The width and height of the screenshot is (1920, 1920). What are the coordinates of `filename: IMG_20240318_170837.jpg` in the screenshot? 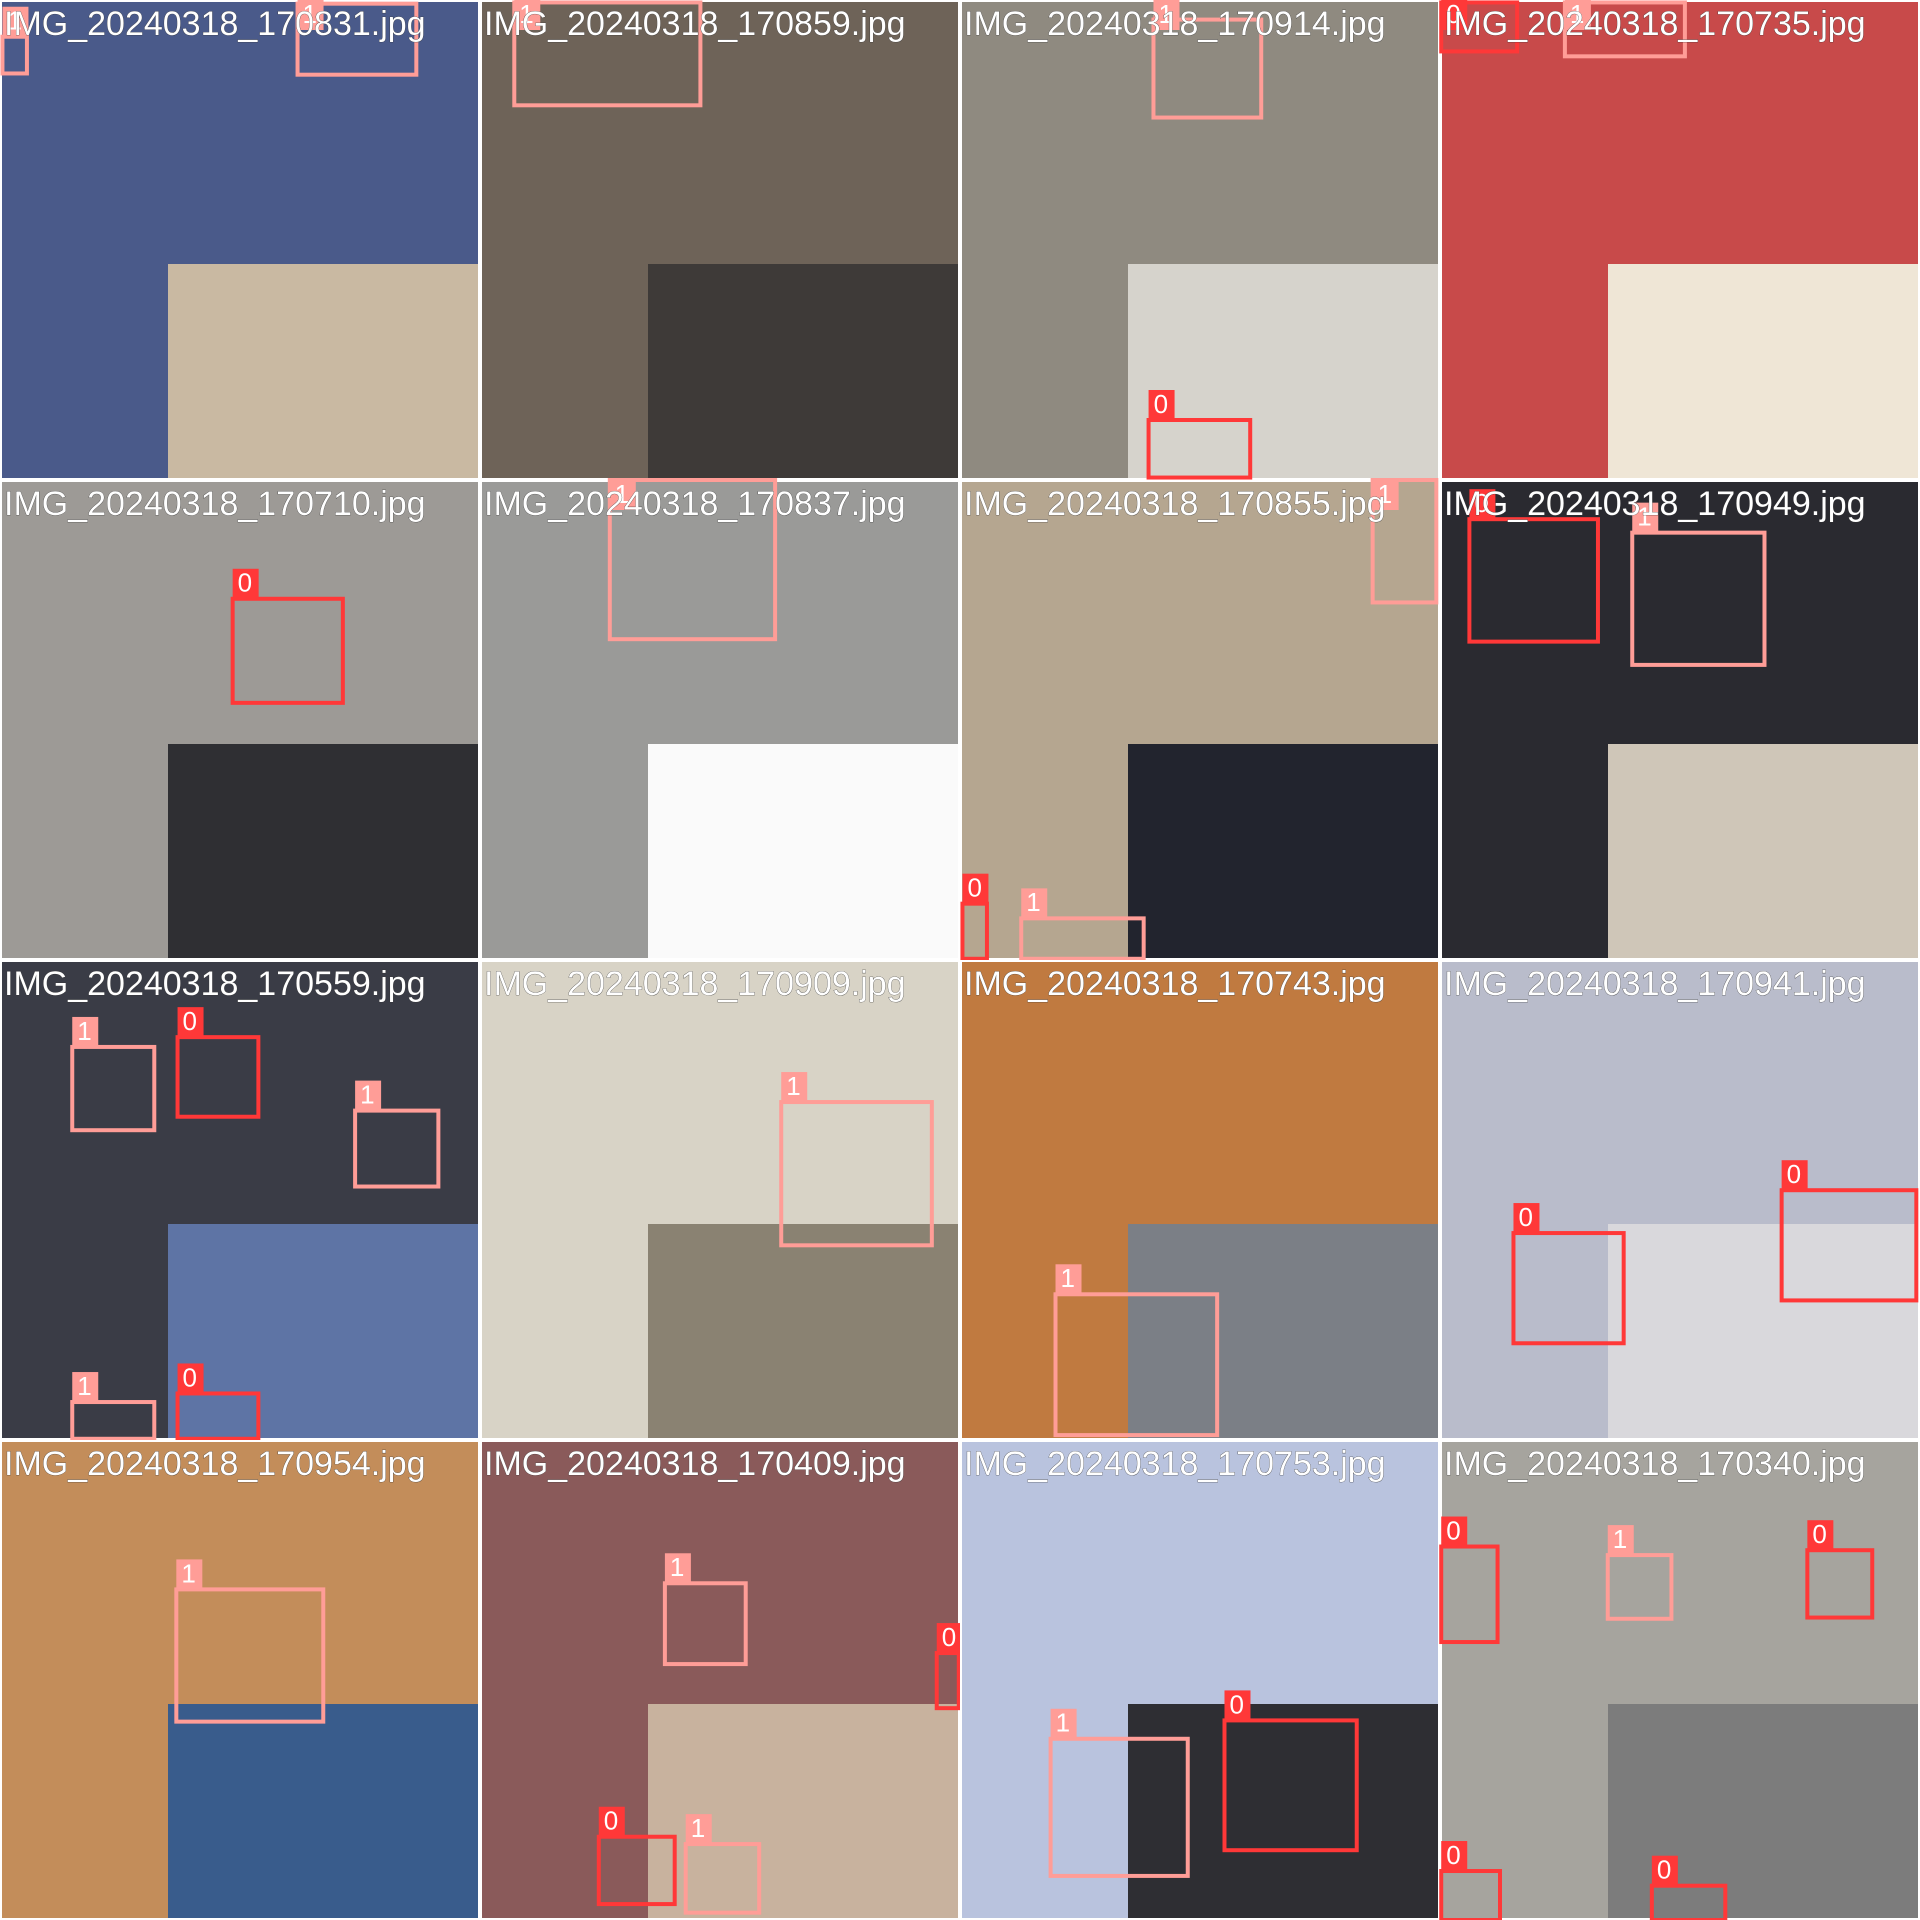 It's located at (695, 504).